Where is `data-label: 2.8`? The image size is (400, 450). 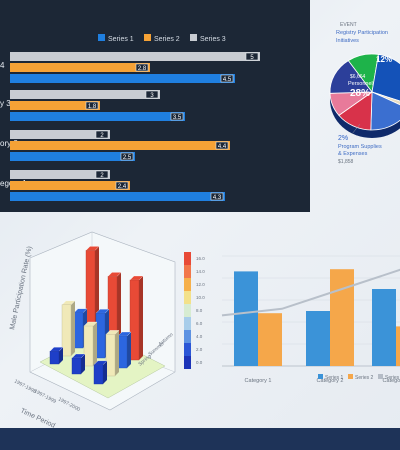 data-label: 2.8 is located at coordinates (142, 69).